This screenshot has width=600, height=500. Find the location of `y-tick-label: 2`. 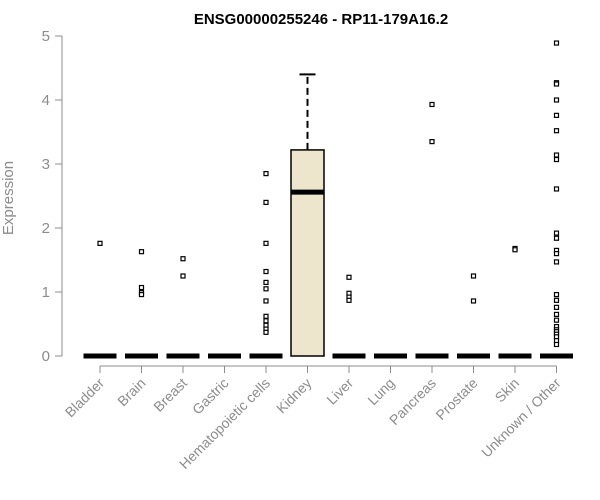

y-tick-label: 2 is located at coordinates (46, 228).